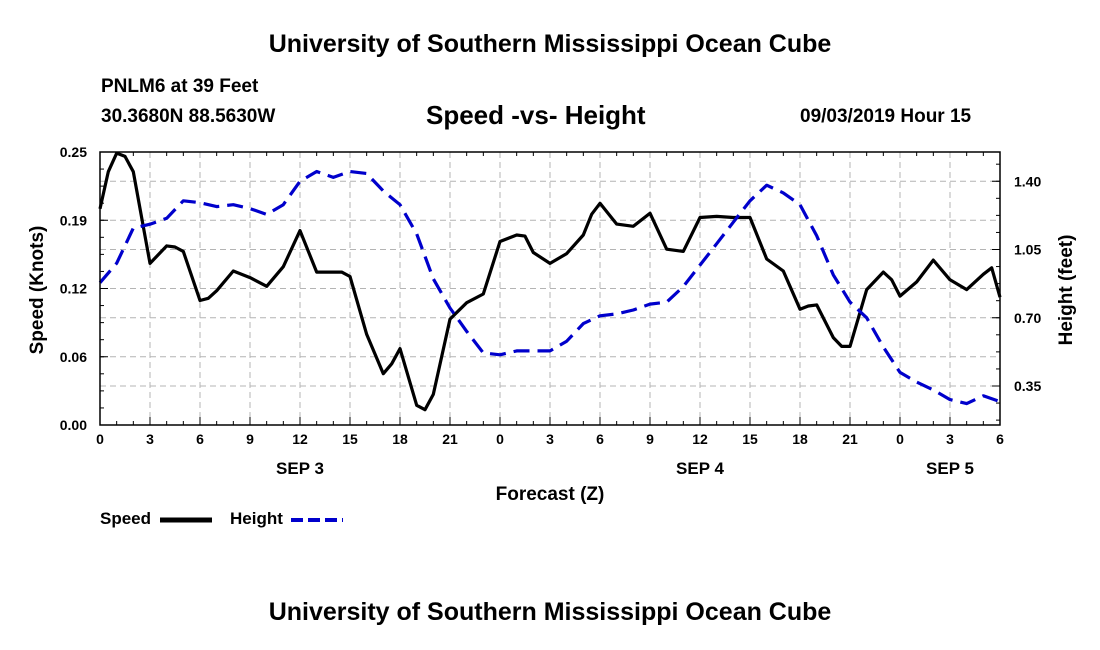 The height and width of the screenshot is (650, 1100). What do you see at coordinates (1027, 386) in the screenshot?
I see `y2-tick-label: 0.35` at bounding box center [1027, 386].